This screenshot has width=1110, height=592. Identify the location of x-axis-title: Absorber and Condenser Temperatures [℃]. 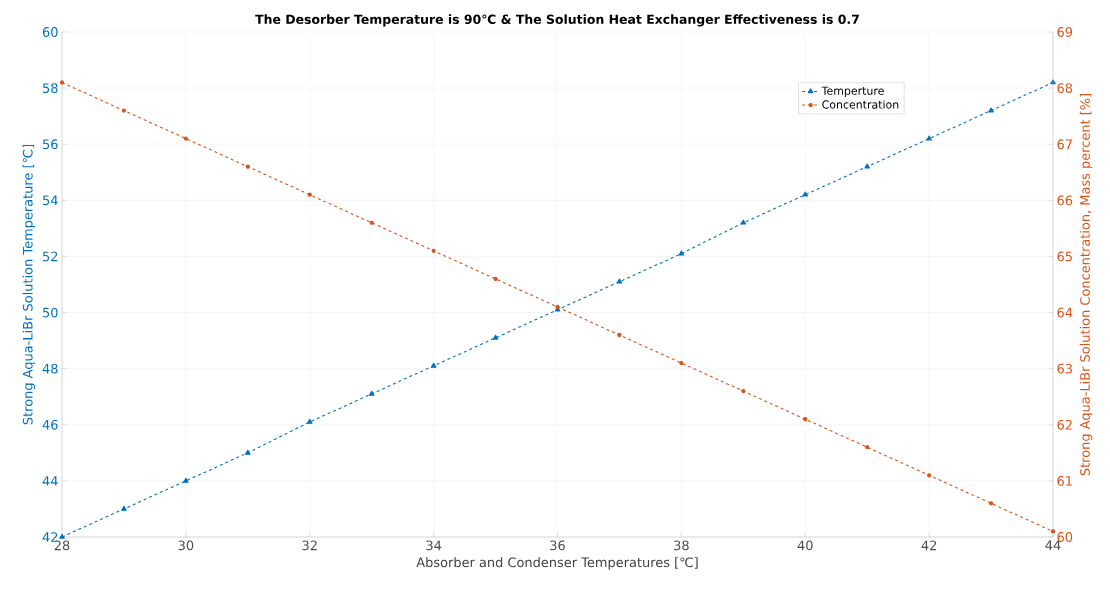
(557, 563).